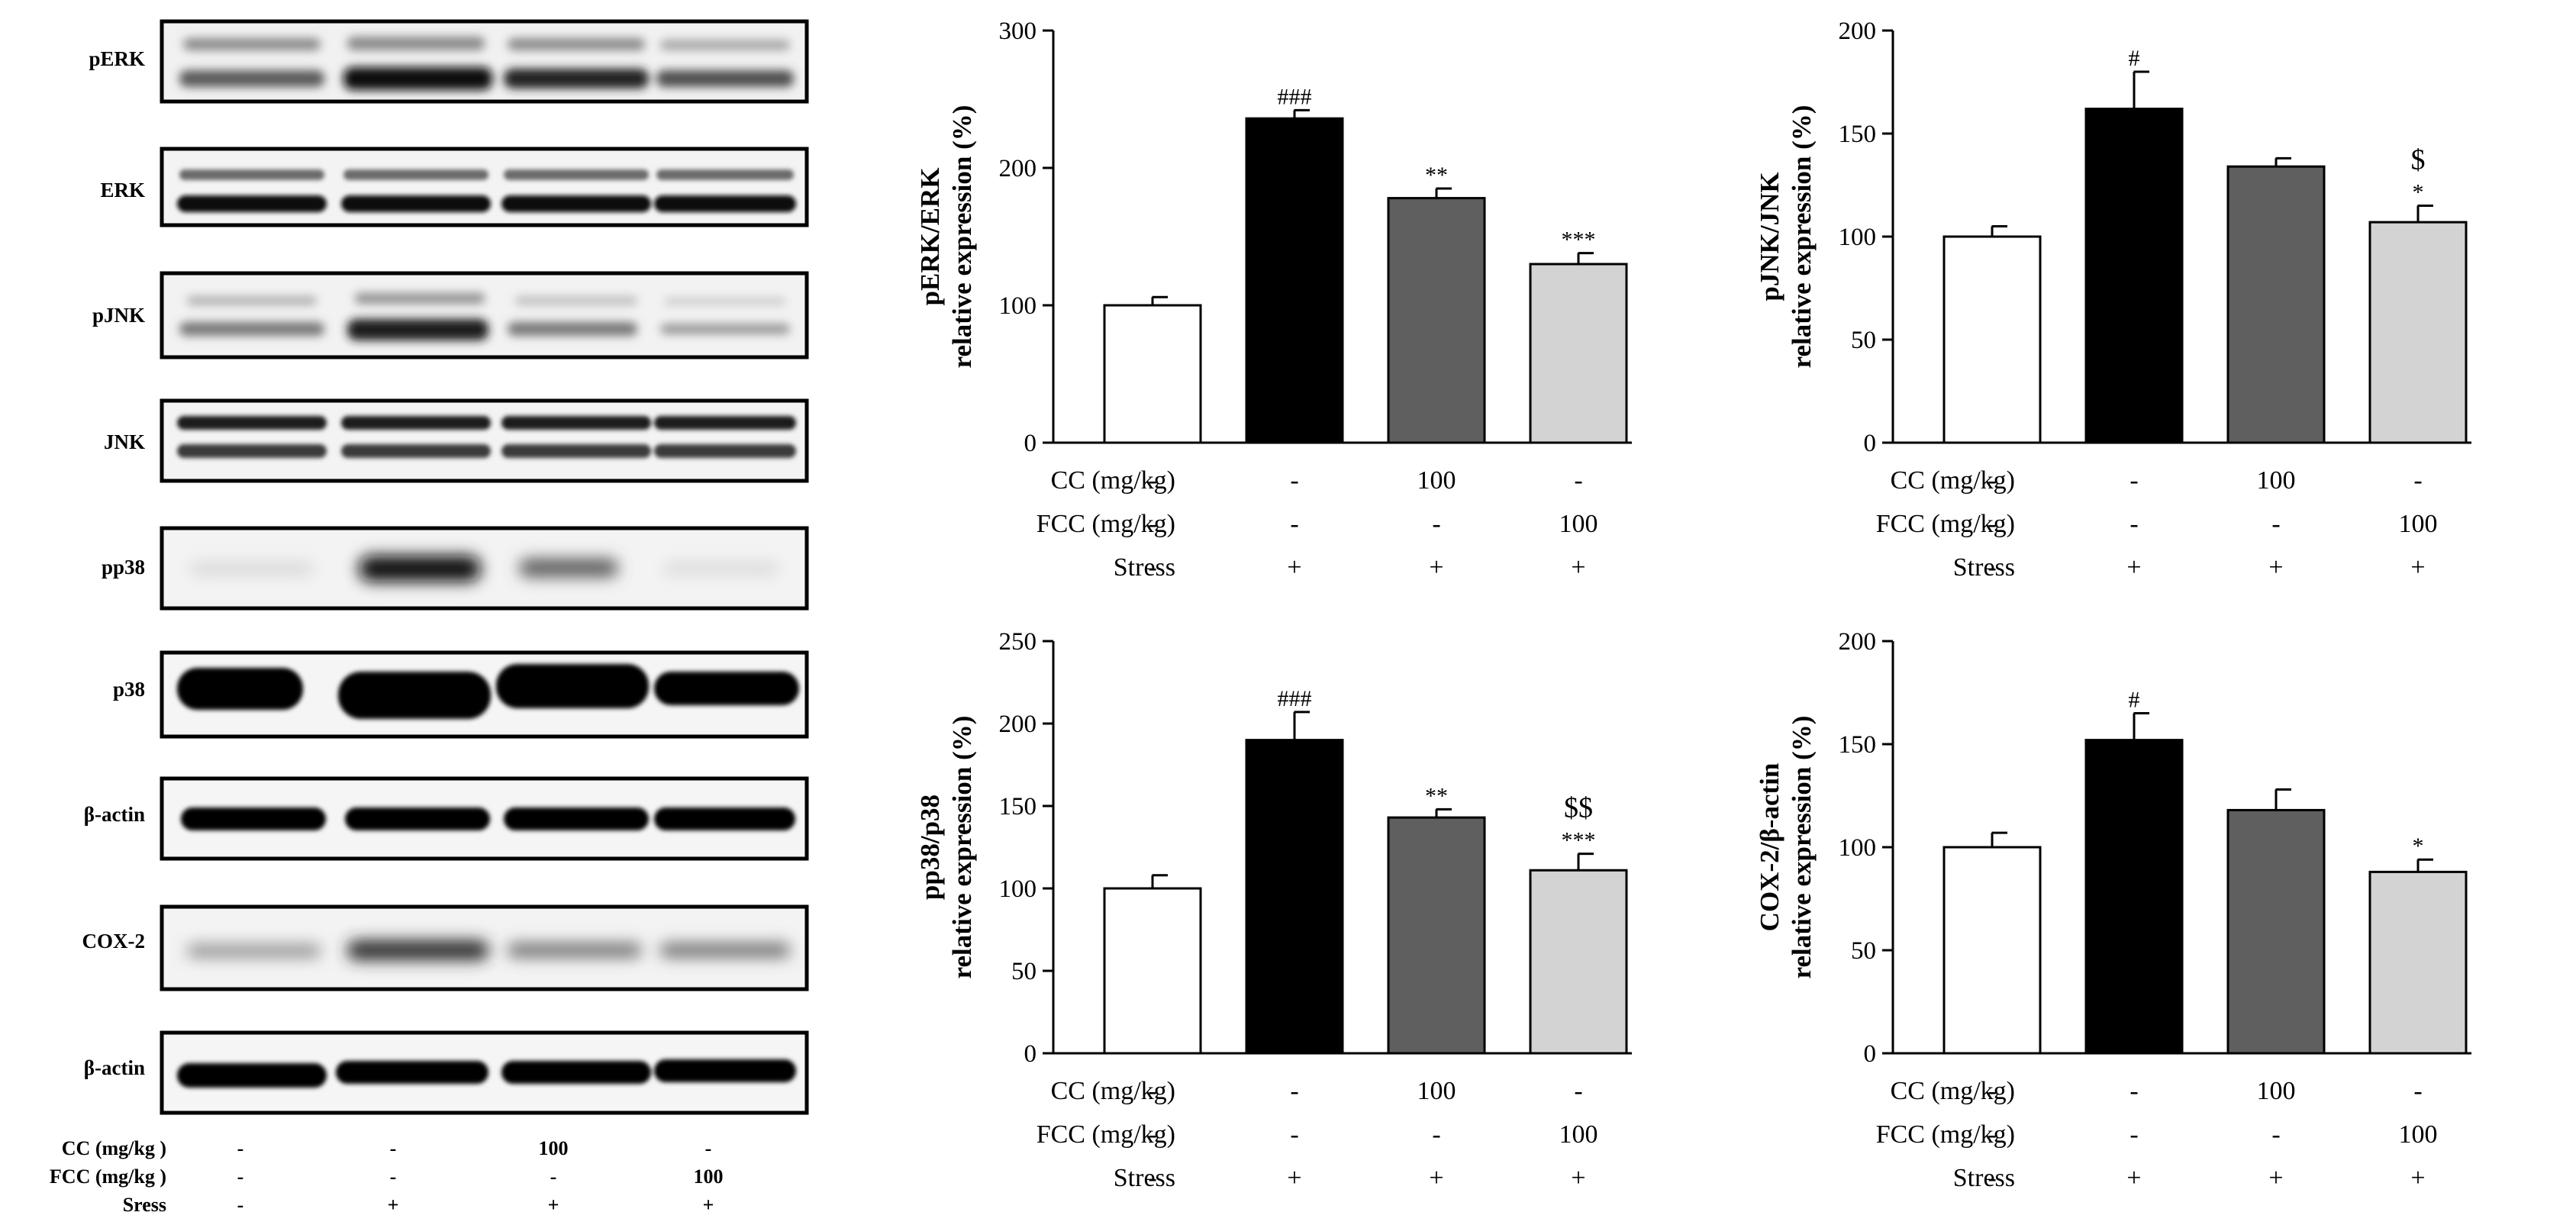 This screenshot has height=1225, width=2576. What do you see at coordinates (124, 567) in the screenshot?
I see `blot-label-pp38: pp38` at bounding box center [124, 567].